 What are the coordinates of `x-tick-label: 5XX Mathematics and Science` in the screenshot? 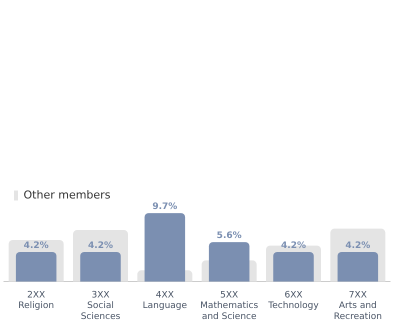 It's located at (229, 306).